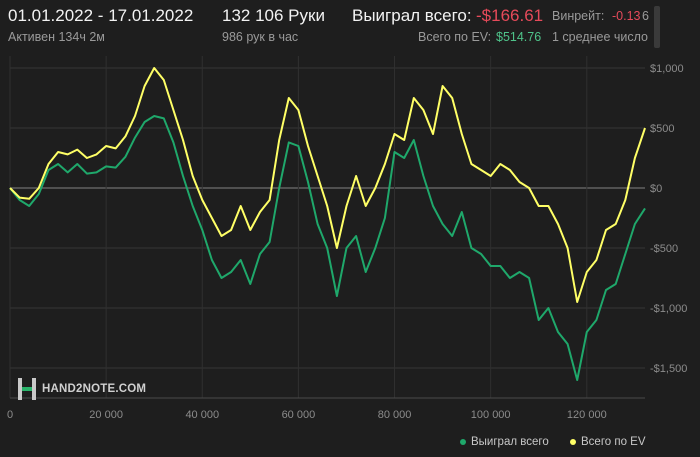  I want to click on y-tick-label: $0, so click(656, 189).